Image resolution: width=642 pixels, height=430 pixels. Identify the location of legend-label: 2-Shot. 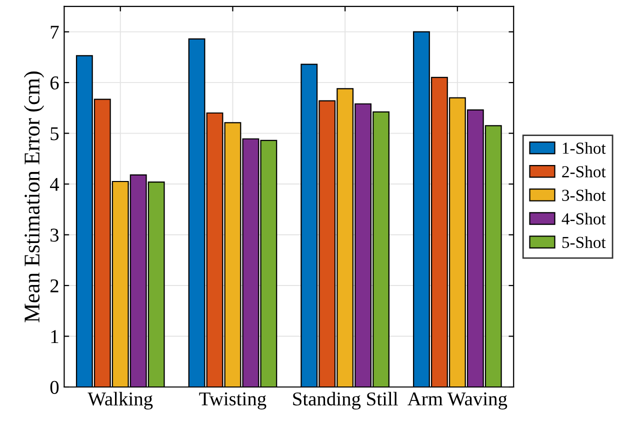
(584, 172).